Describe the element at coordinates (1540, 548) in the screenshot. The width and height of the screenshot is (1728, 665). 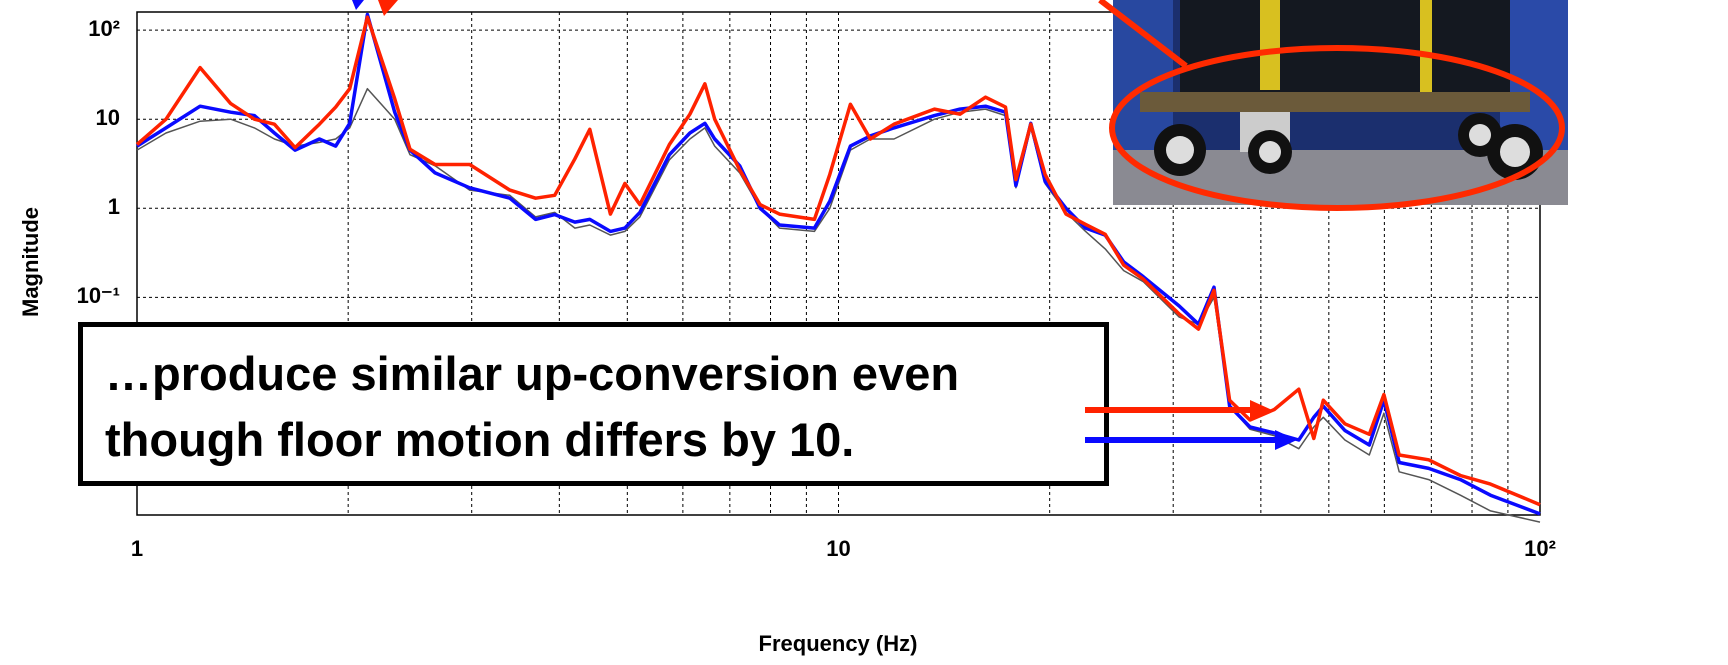
I see `x-tick-label: 10²` at that location.